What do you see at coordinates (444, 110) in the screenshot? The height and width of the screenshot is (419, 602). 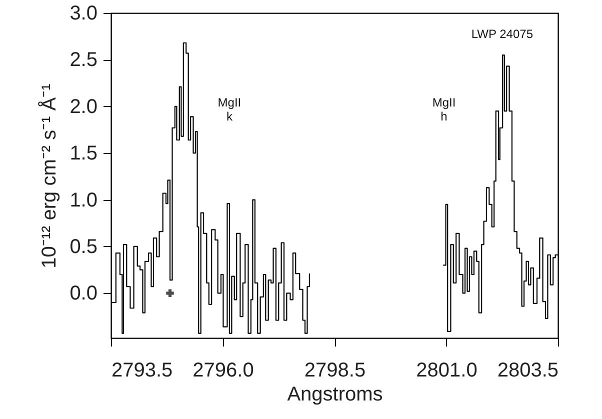 I see `annotation: MgII h` at bounding box center [444, 110].